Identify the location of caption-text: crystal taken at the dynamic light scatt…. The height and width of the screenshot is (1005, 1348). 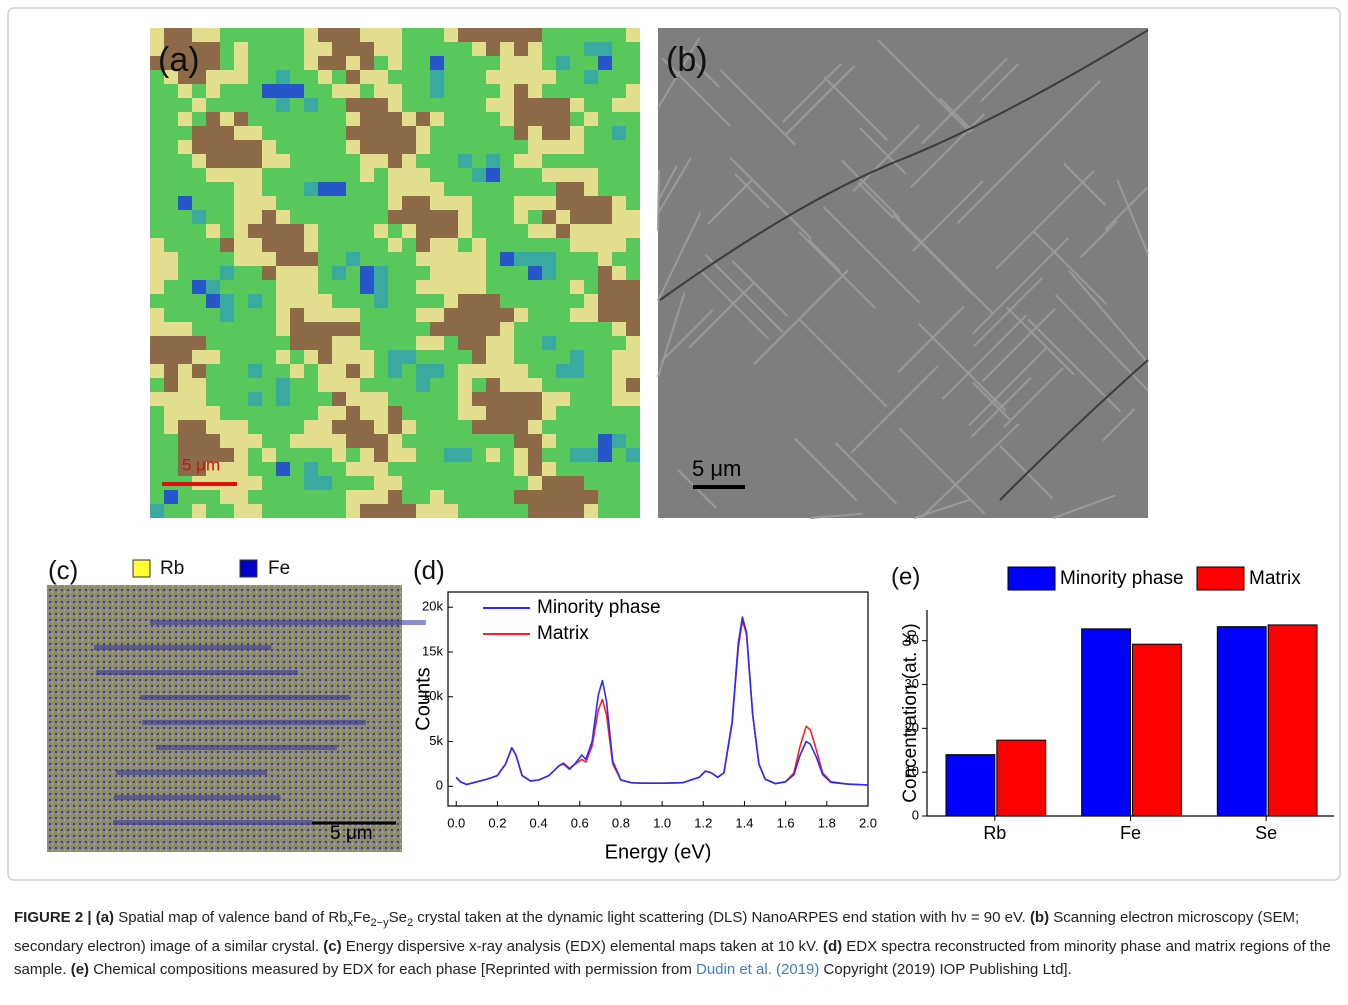
(721, 917).